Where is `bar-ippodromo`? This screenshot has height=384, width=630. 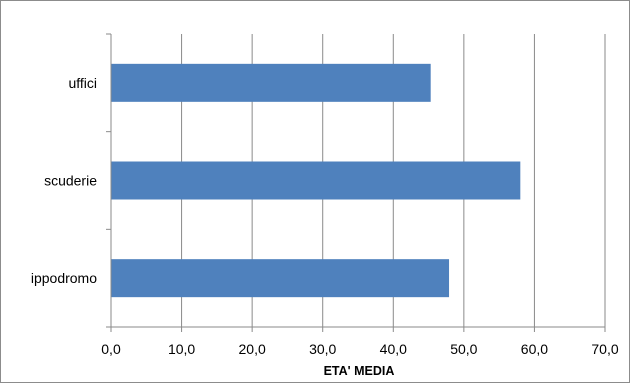
bar-ippodromo is located at coordinates (280, 278).